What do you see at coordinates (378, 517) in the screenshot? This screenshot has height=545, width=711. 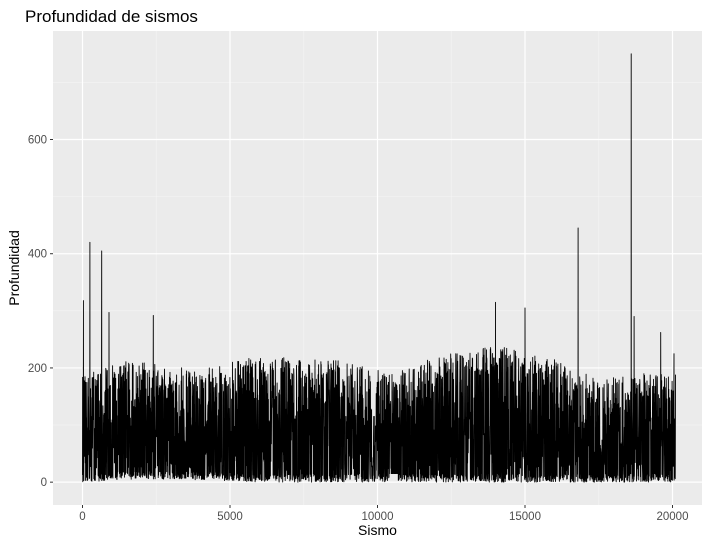 I see `x-tick-label: 10000` at bounding box center [378, 517].